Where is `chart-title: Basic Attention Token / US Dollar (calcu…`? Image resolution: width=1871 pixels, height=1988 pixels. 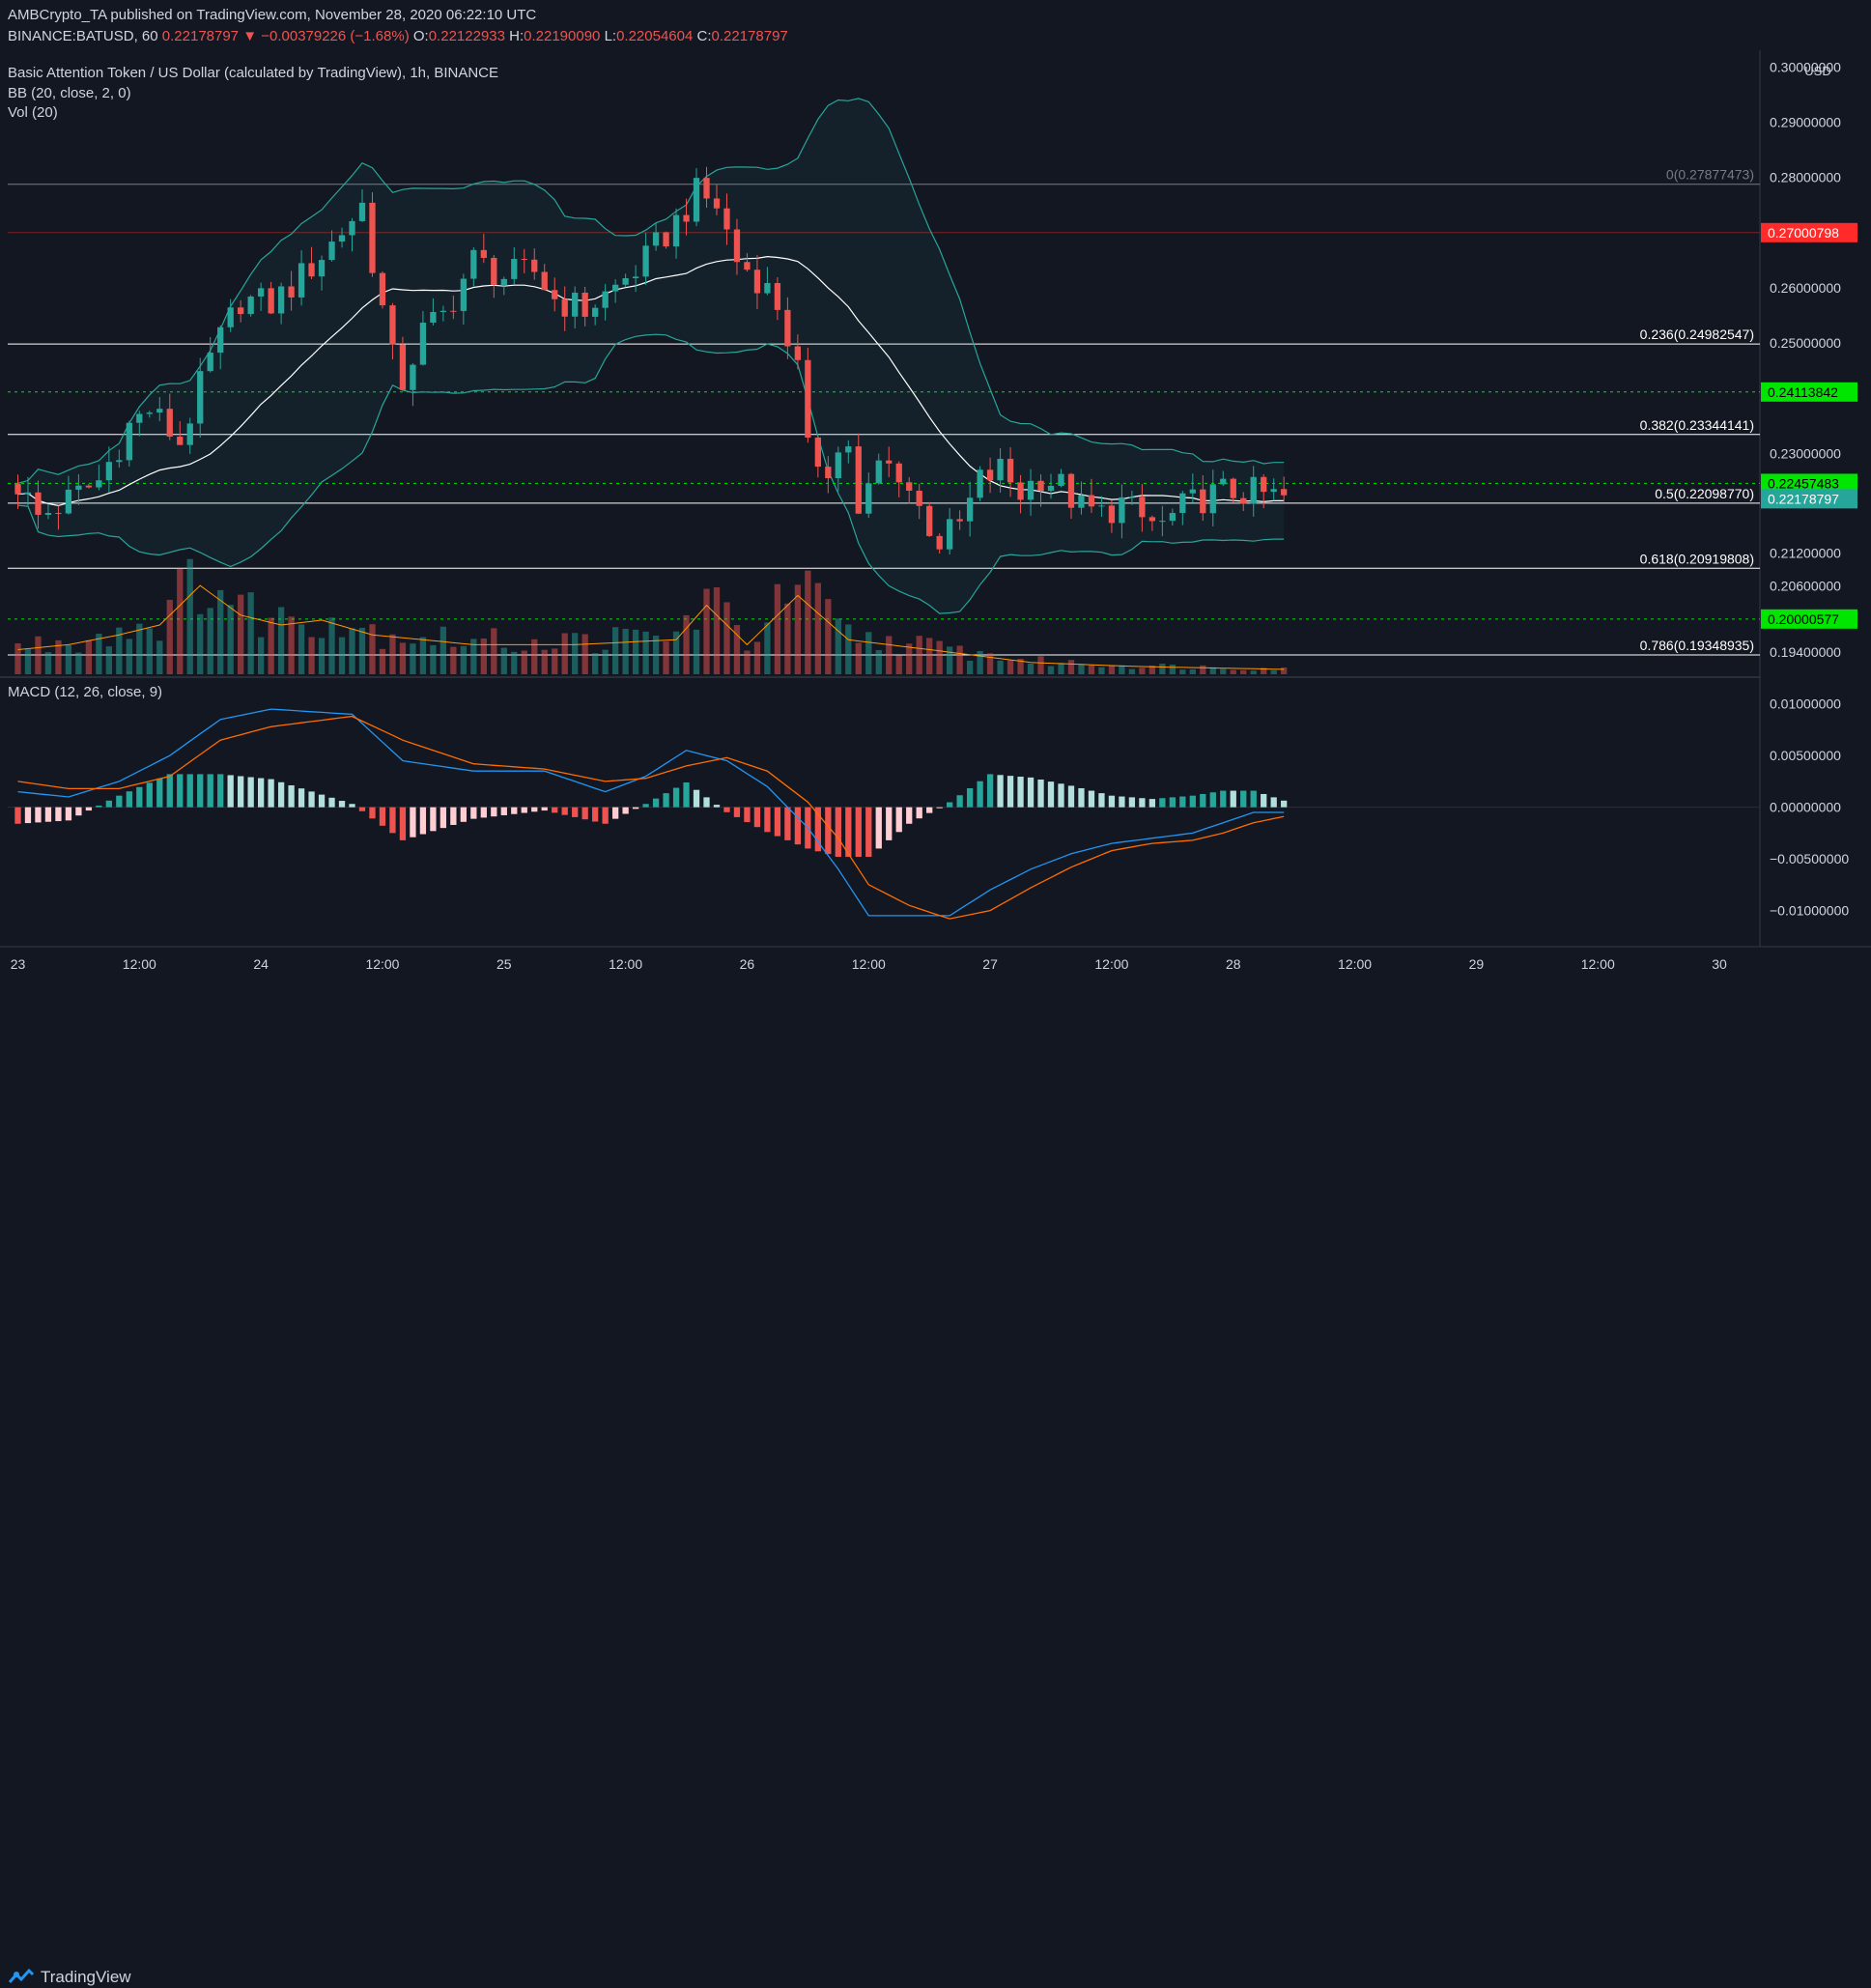 chart-title: Basic Attention Token / US Dollar (calcu… is located at coordinates (253, 73).